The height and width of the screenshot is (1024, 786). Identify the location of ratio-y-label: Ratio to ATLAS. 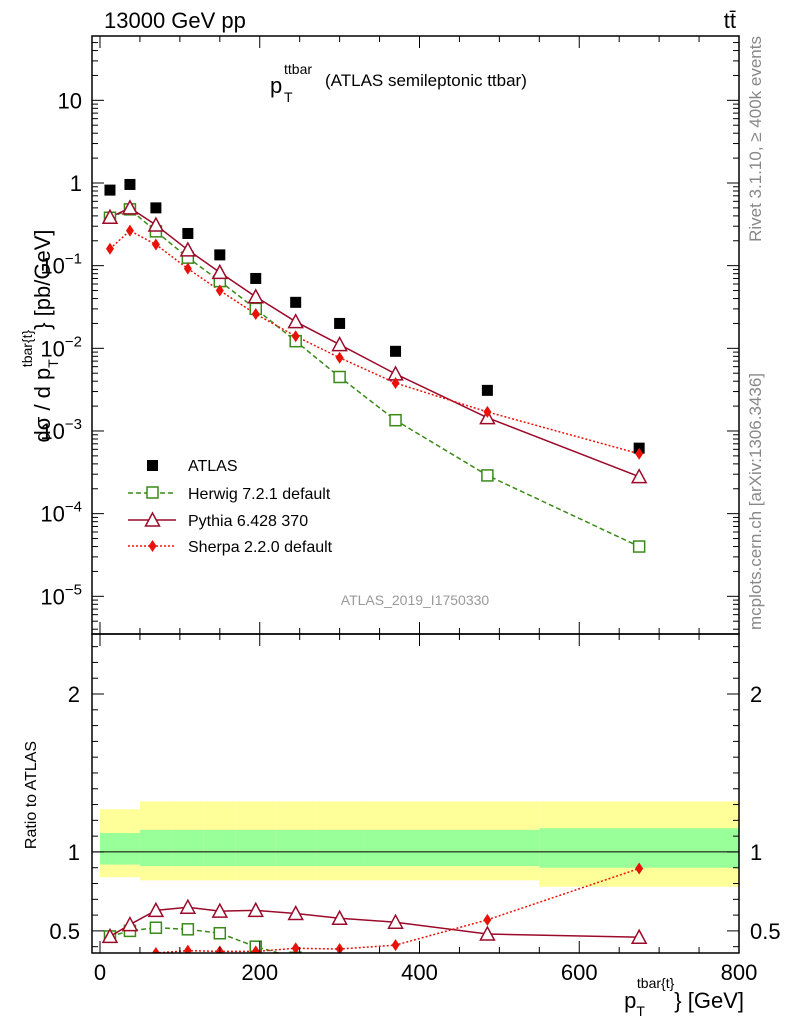
(31, 795).